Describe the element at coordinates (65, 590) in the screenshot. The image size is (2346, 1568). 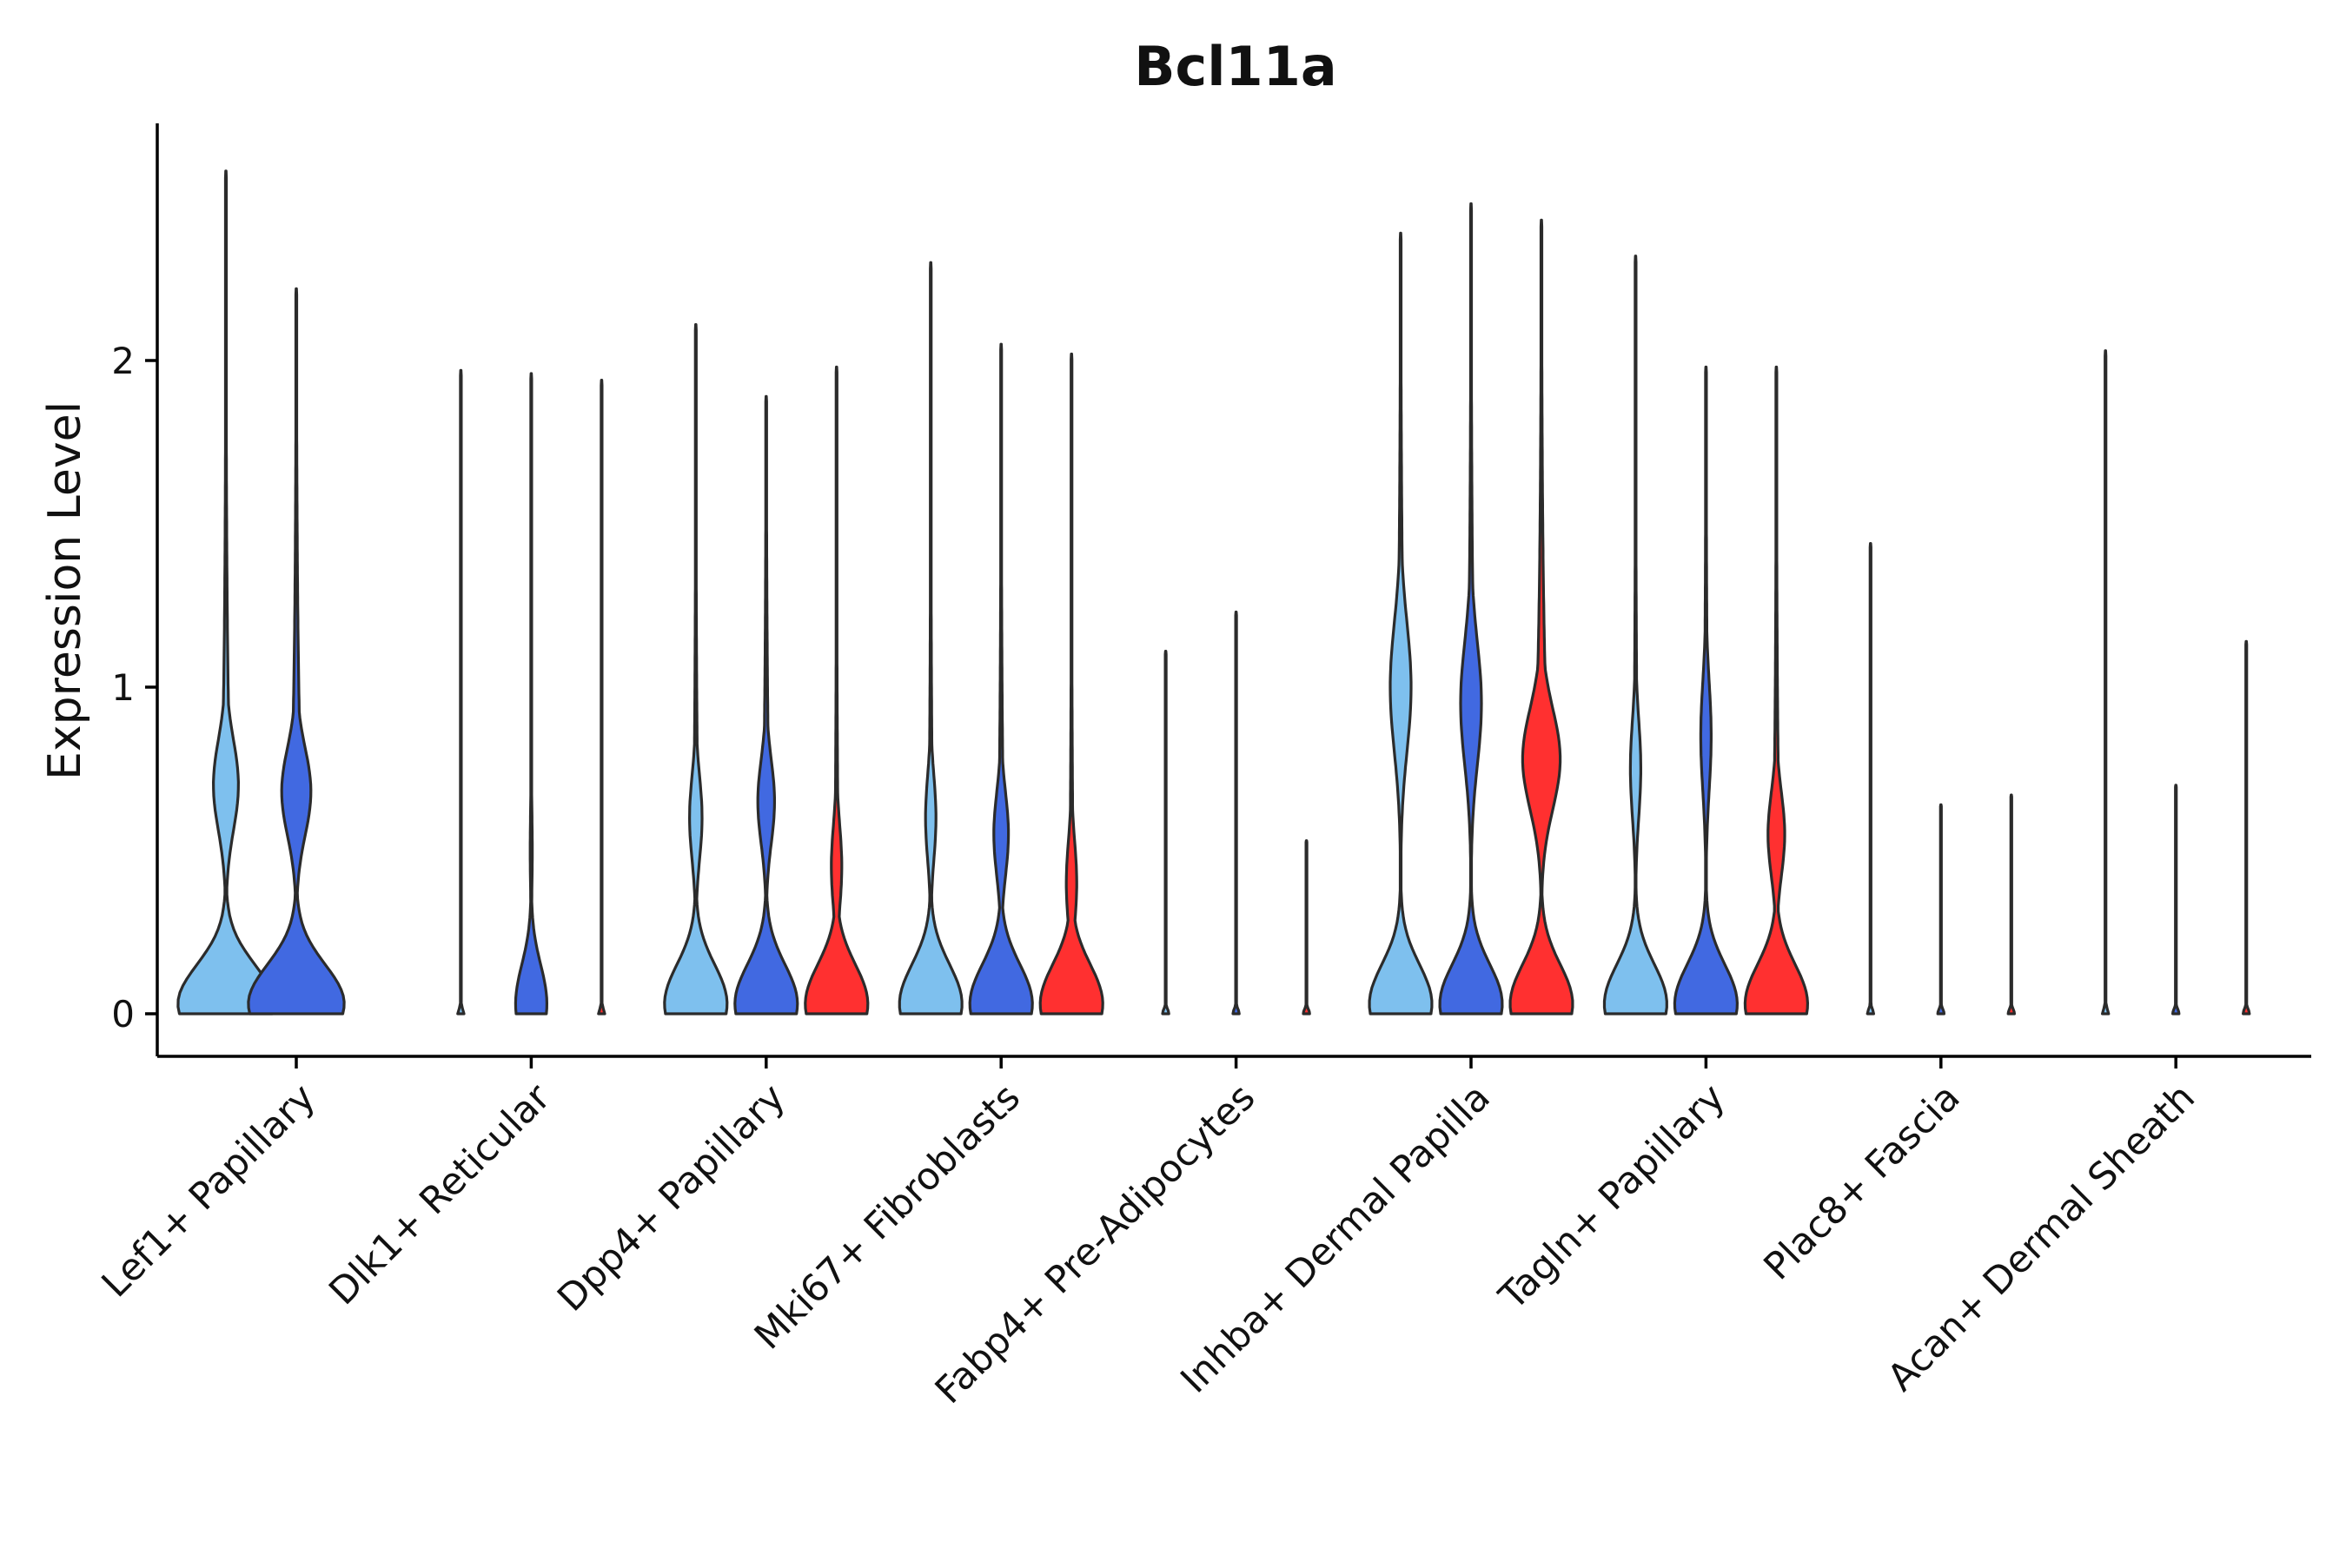
I see `y-axis-label: Expression Level` at that location.